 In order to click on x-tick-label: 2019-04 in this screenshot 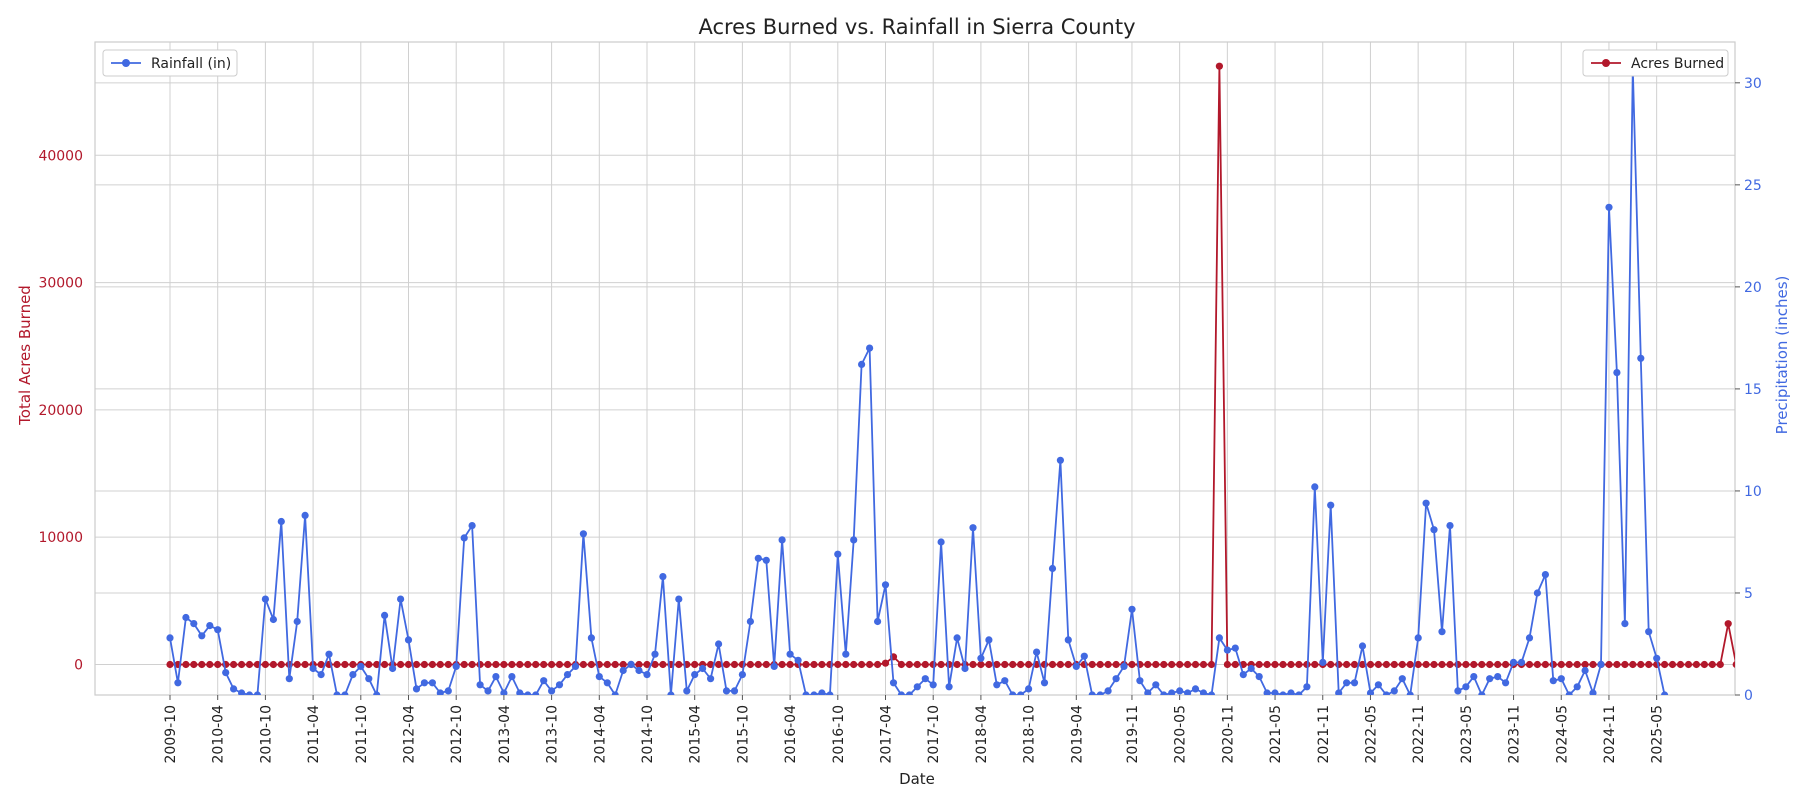, I will do `click(1077, 734)`.